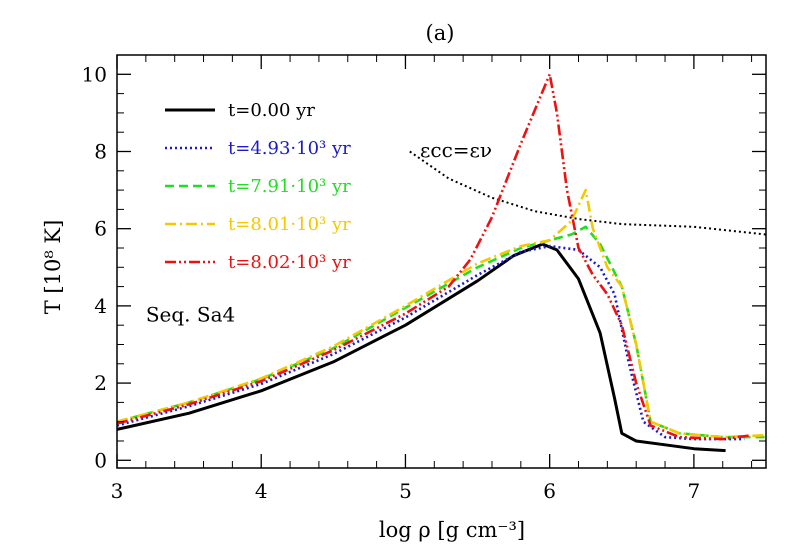 The width and height of the screenshot is (786, 550). Describe the element at coordinates (694, 491) in the screenshot. I see `x-tick-label: 7` at that location.